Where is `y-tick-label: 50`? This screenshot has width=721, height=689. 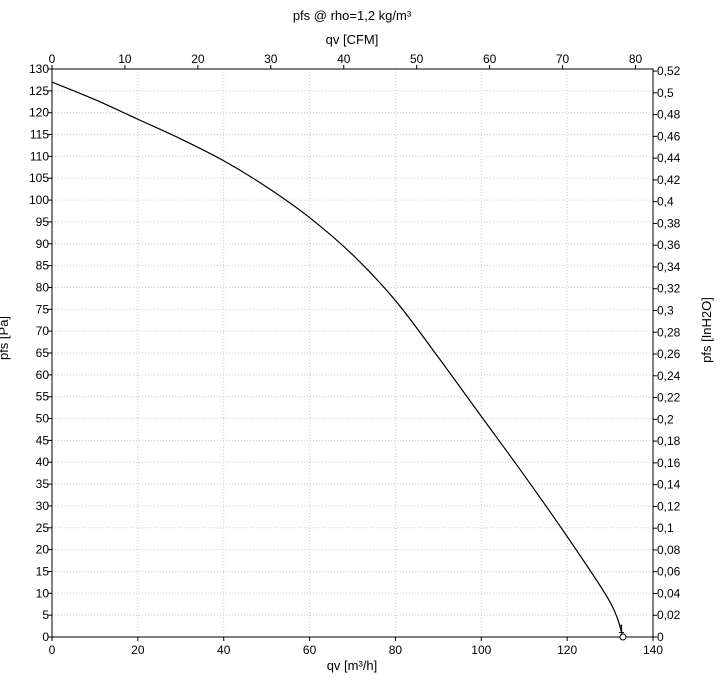 y-tick-label: 50 is located at coordinates (43, 419).